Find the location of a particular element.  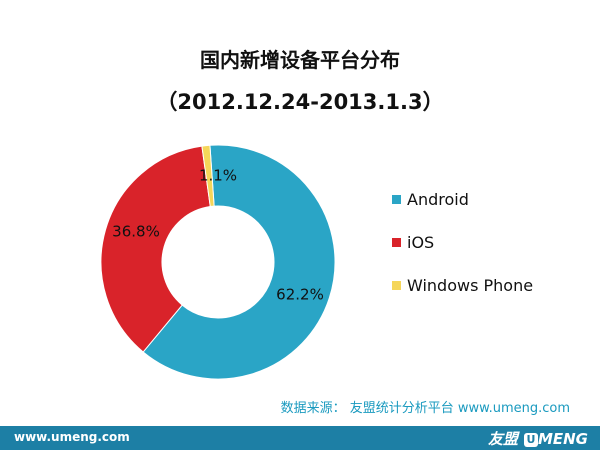

legend-item-android: Android is located at coordinates (430, 200).